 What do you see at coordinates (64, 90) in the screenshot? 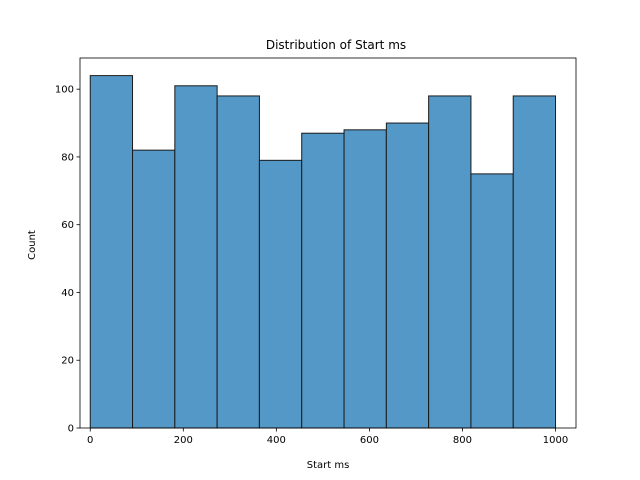
I see `y-tick-label: 100` at bounding box center [64, 90].